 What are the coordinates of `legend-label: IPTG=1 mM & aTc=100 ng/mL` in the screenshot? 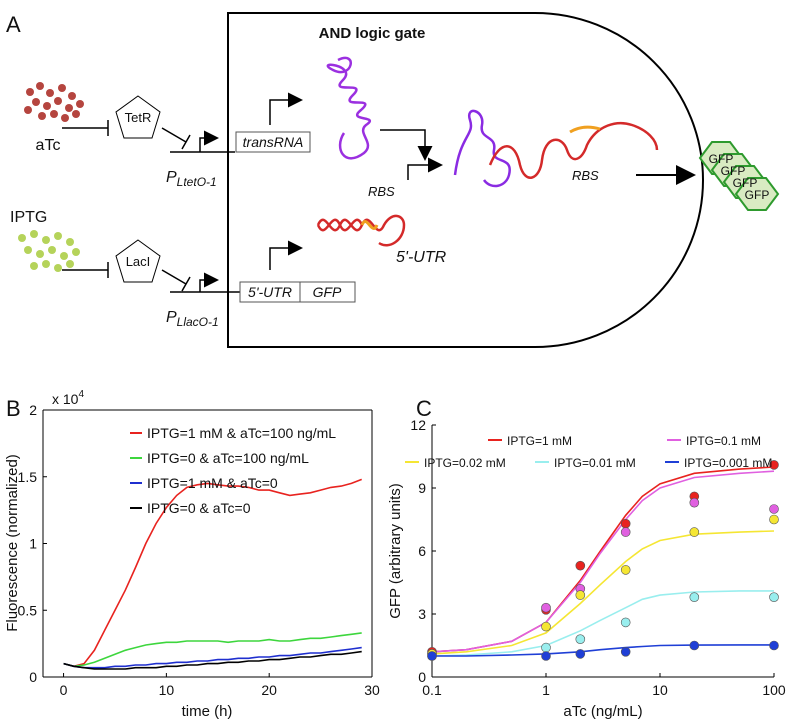 It's located at (241, 433).